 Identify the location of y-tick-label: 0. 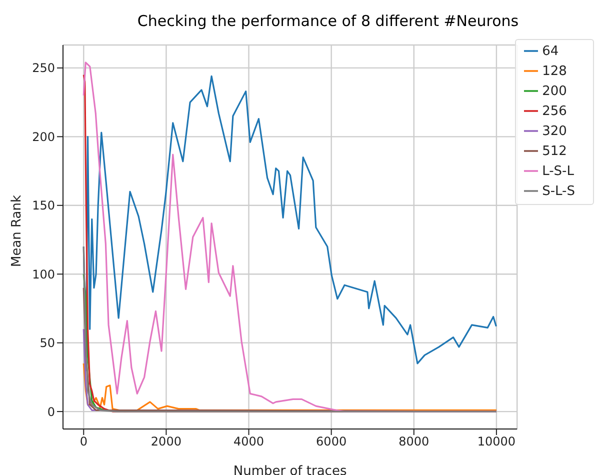
(51, 411).